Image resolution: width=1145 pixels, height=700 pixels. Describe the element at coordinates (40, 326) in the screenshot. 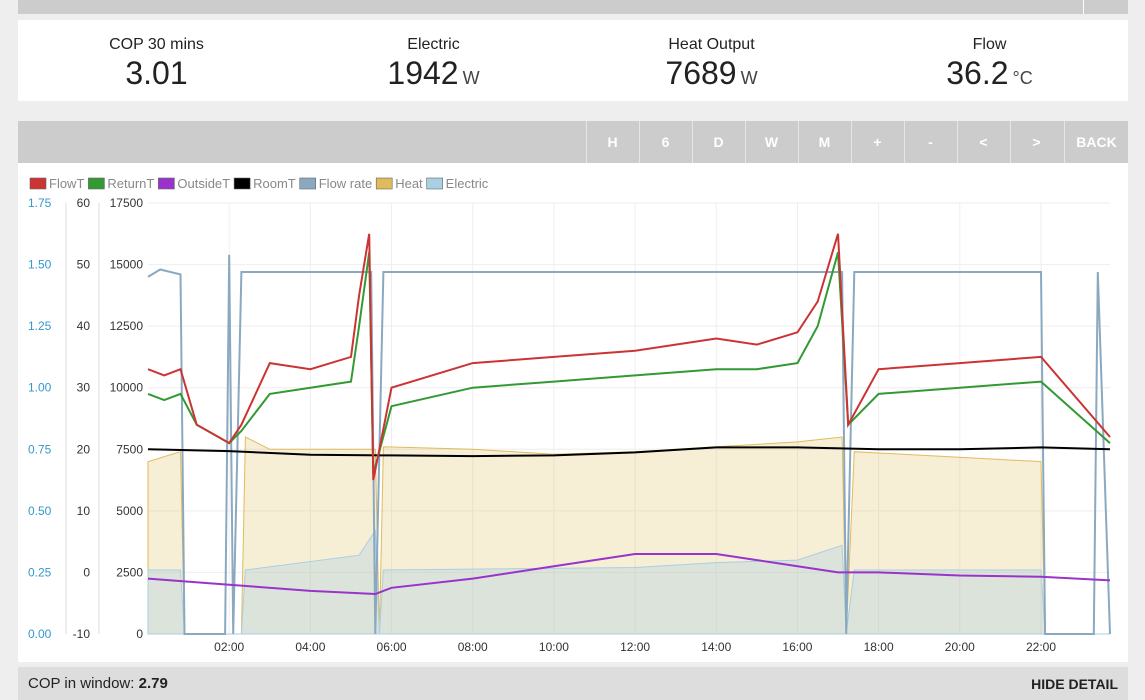

I see `cop-axis-tick: 1.25` at that location.